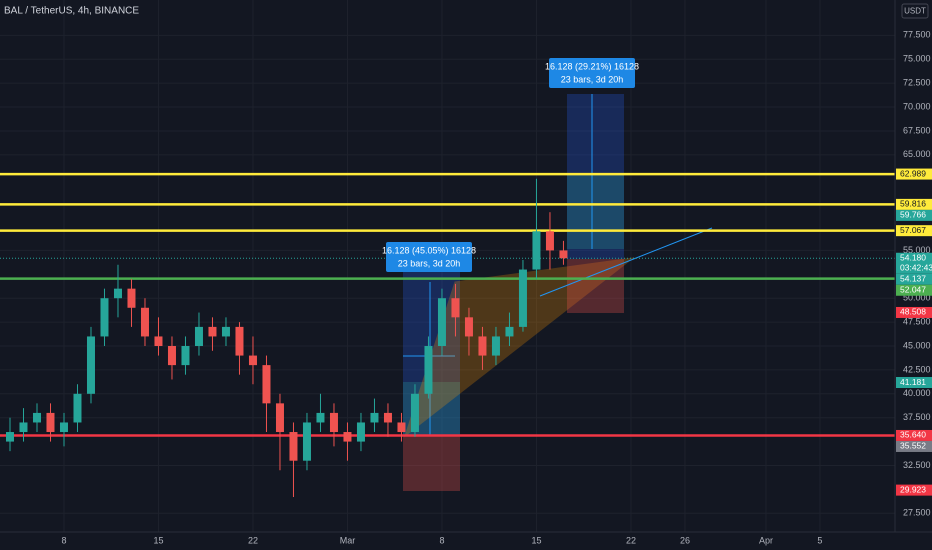 Image resolution: width=932 pixels, height=550 pixels. What do you see at coordinates (917, 106) in the screenshot?
I see `y-tick-label: 70.000` at bounding box center [917, 106].